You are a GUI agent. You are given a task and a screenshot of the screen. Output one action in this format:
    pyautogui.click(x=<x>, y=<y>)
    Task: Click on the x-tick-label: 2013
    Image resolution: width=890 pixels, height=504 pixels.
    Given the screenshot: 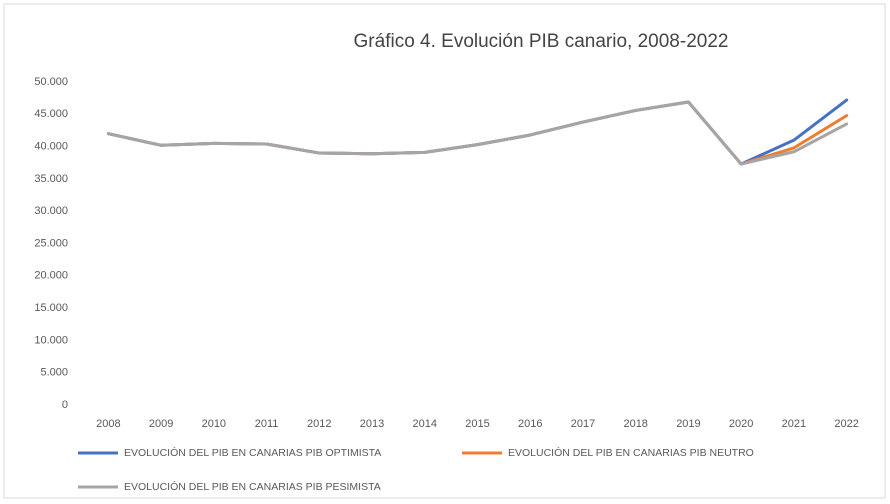 What is the action you would take?
    pyautogui.click(x=372, y=424)
    